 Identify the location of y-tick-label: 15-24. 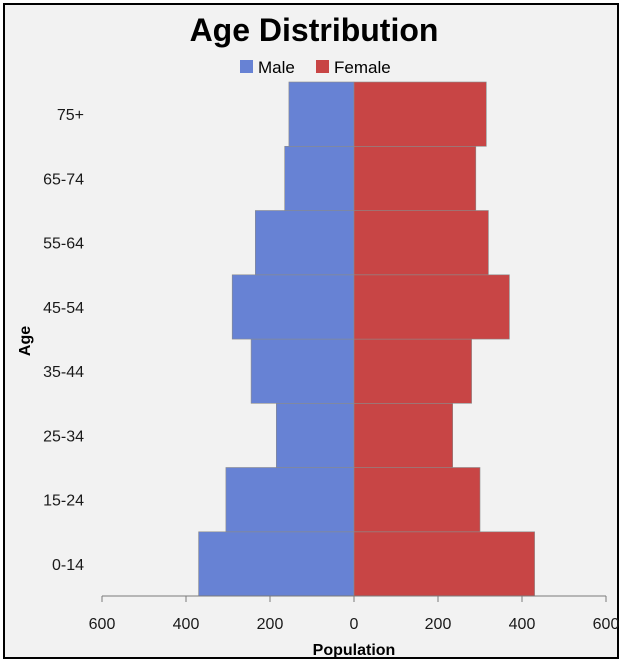
(63, 501).